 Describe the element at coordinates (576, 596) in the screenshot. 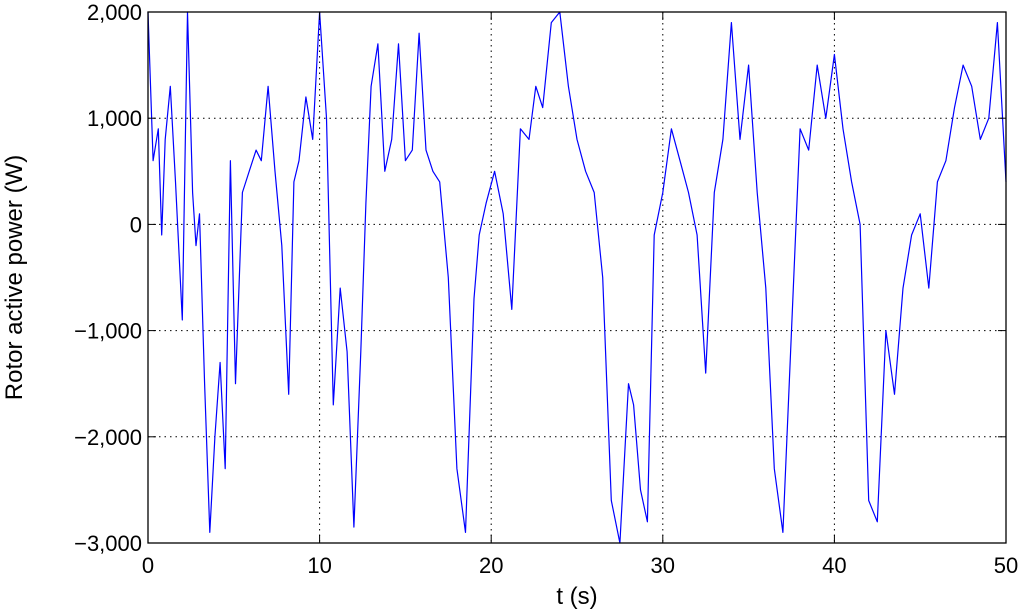

I see `x-axis-label: t (s)` at that location.